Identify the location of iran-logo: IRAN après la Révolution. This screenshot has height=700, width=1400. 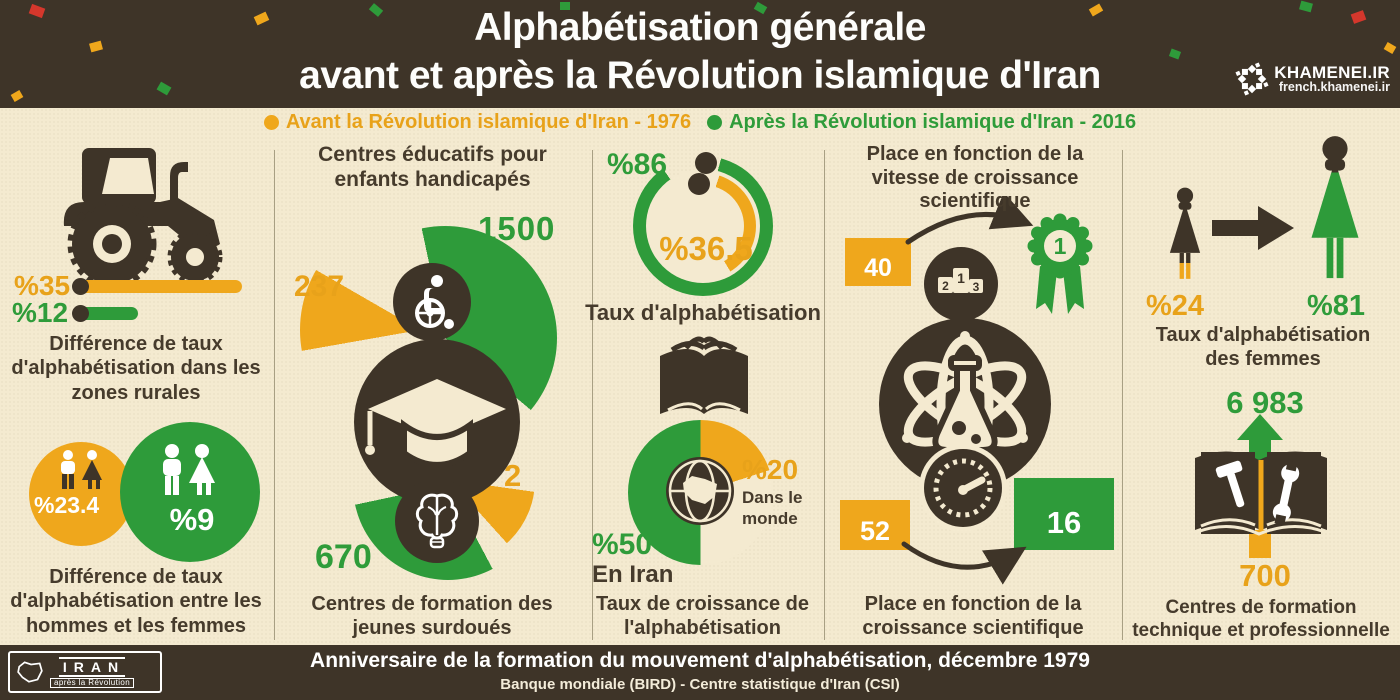
(85, 672).